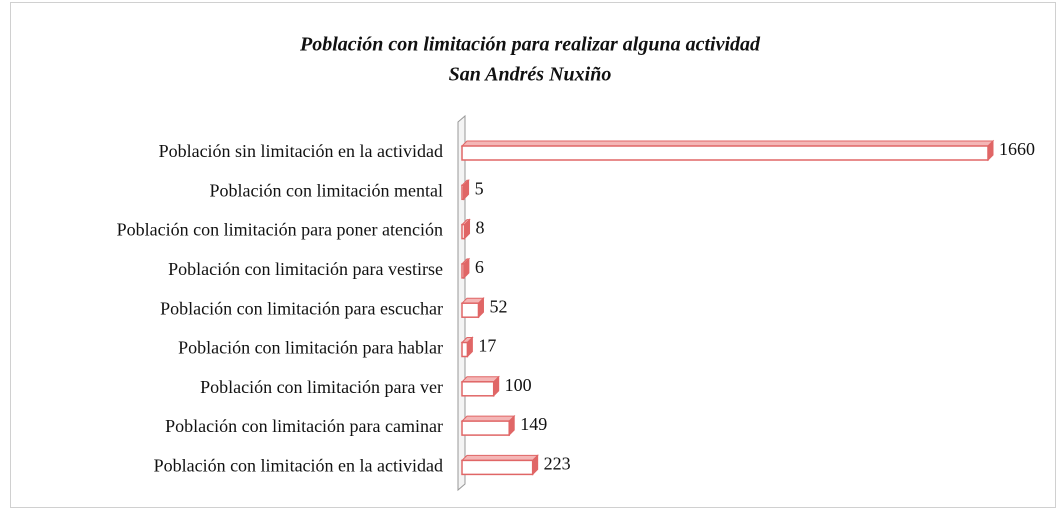  What do you see at coordinates (498, 306) in the screenshot?
I see `data-label: 52` at bounding box center [498, 306].